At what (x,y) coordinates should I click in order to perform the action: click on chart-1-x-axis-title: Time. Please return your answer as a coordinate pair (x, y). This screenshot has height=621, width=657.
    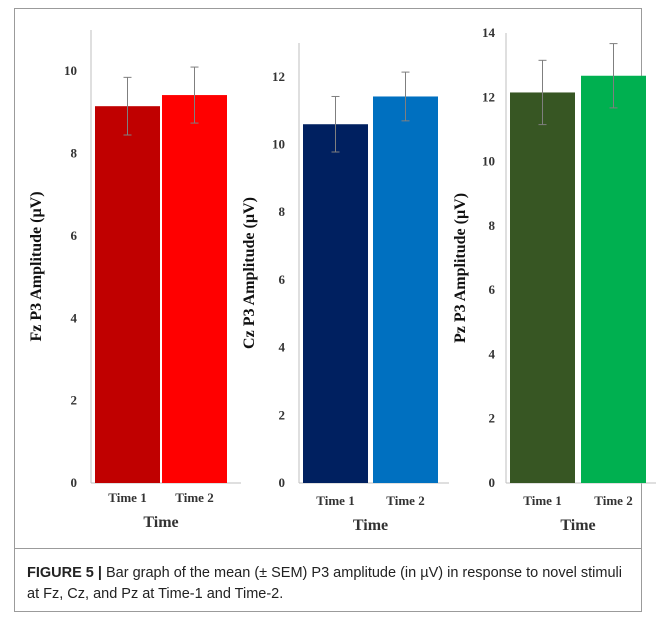
    Looking at the image, I should click on (160, 522).